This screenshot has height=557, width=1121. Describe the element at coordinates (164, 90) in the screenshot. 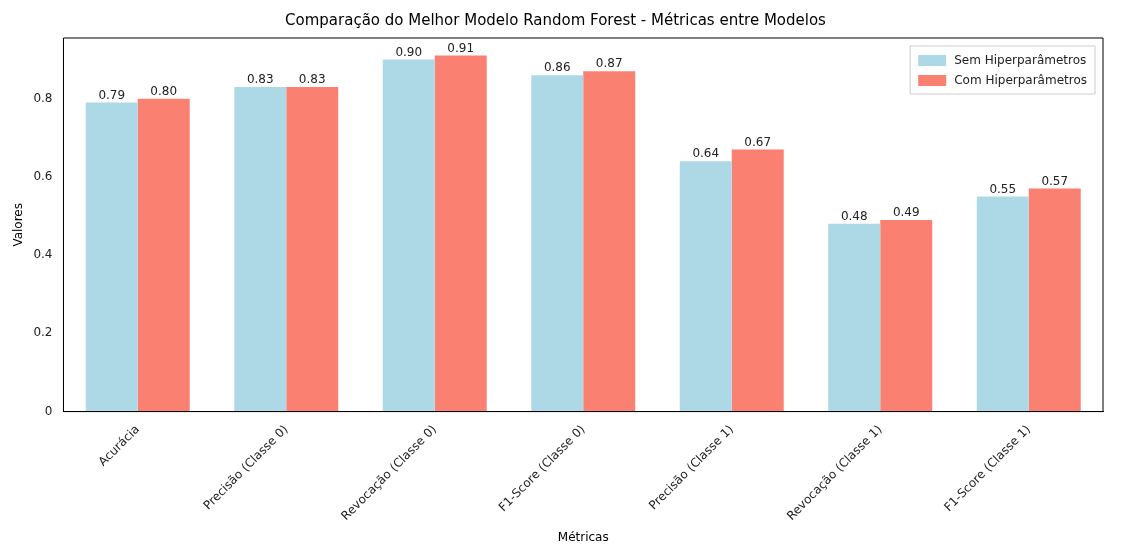

I see `data-label: 0.80` at that location.